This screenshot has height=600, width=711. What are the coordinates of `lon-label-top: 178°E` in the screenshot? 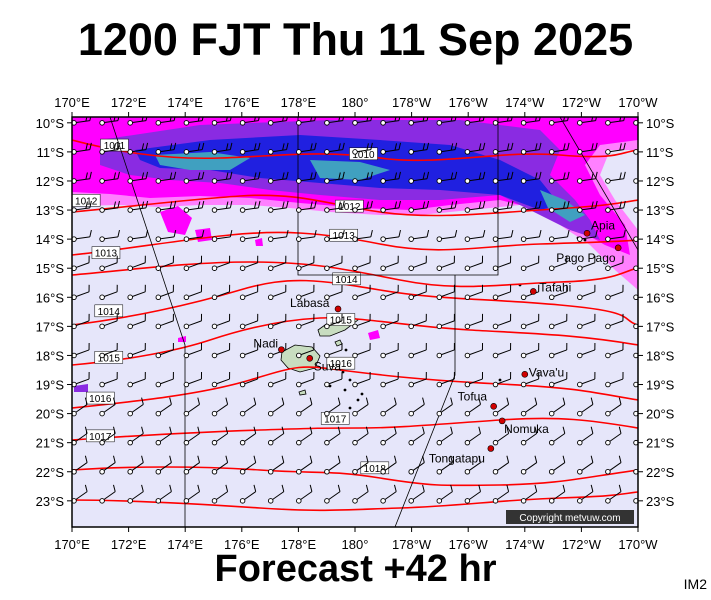 It's located at (299, 102).